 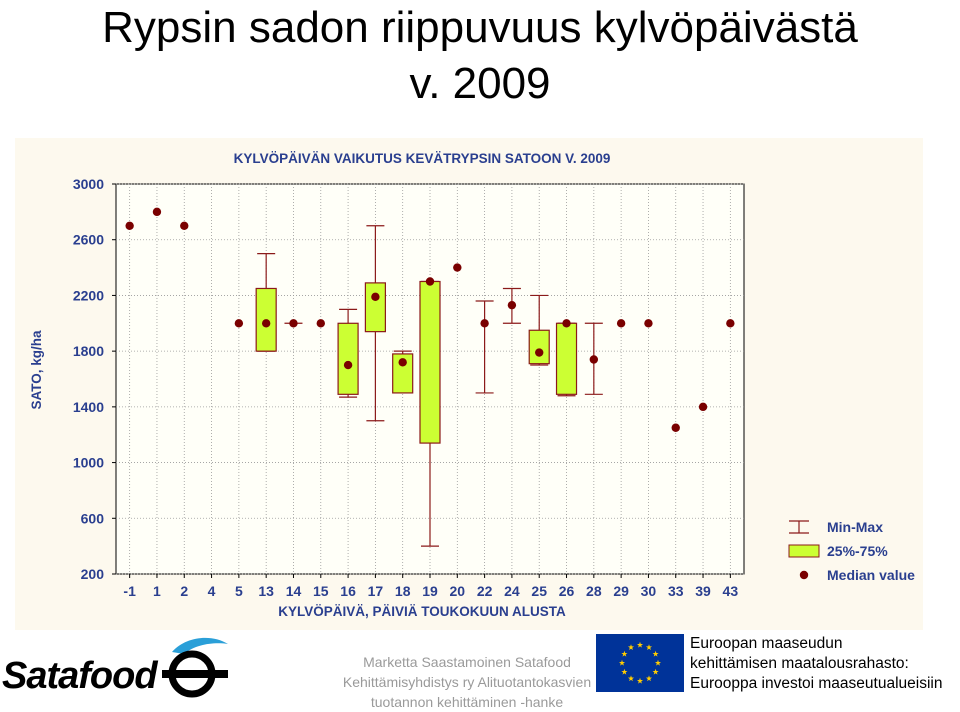 What do you see at coordinates (348, 591) in the screenshot?
I see `x-tick-label: 16` at bounding box center [348, 591].